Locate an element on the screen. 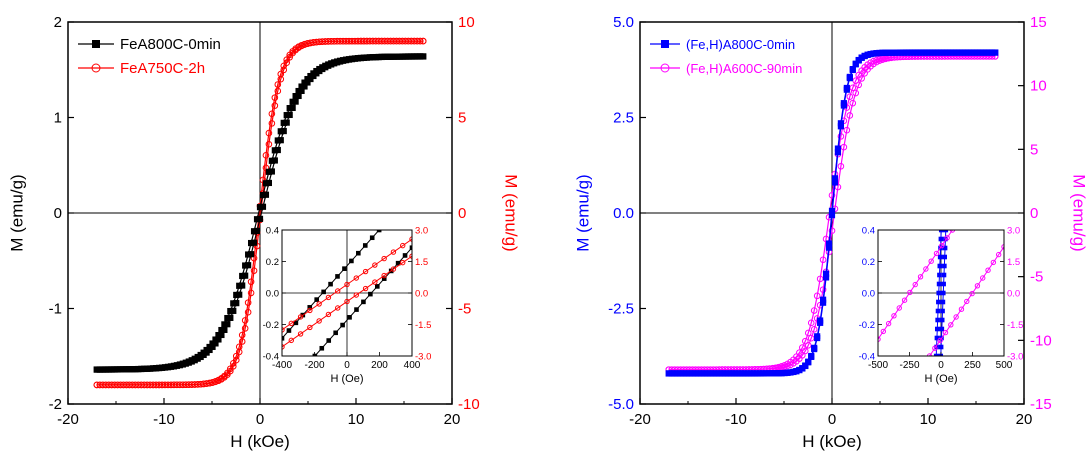  y-tick-label: 2 is located at coordinates (58, 22).